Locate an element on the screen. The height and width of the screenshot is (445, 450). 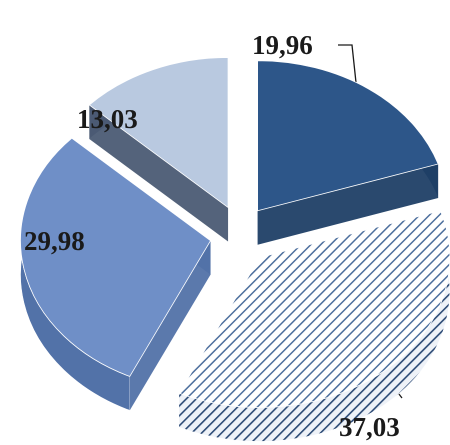
data-label-37-03: 37,03 is located at coordinates (369, 427).